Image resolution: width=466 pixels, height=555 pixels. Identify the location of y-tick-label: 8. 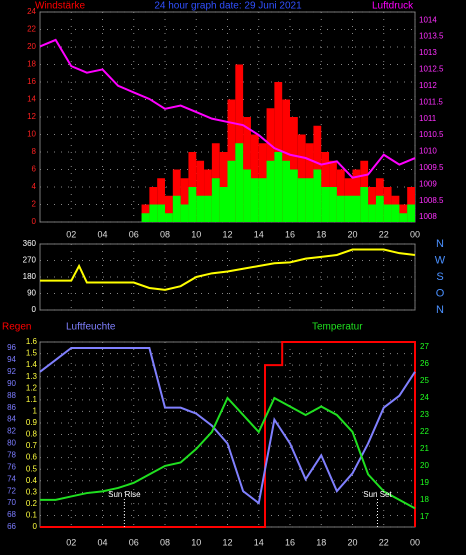
(34, 151).